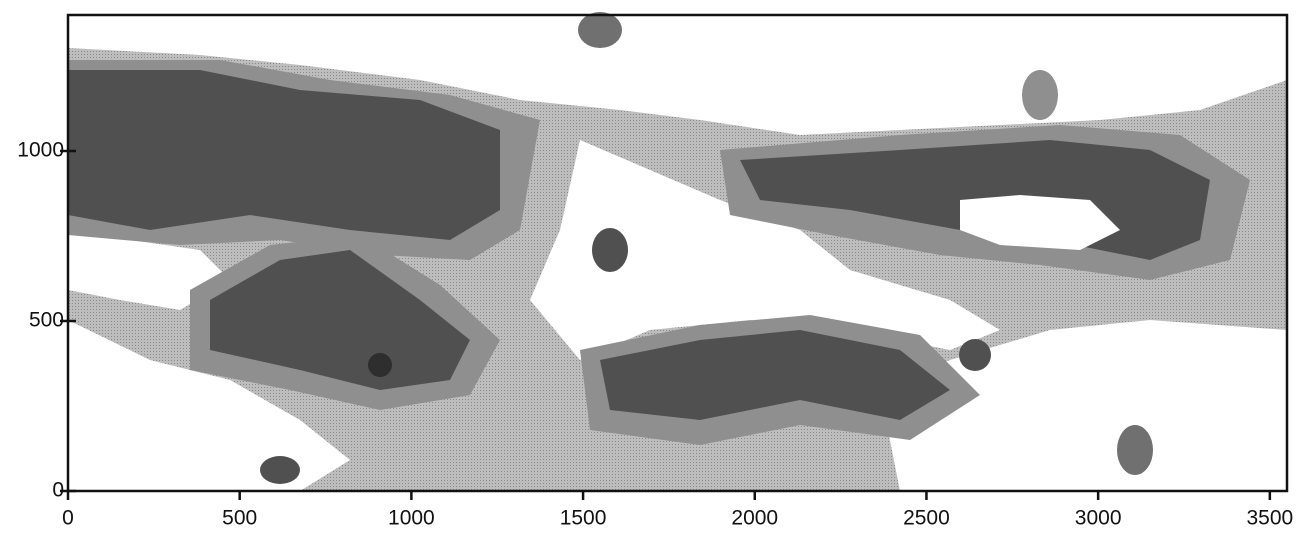 This screenshot has height=544, width=1299. I want to click on x-tick-label: 1000, so click(411, 518).